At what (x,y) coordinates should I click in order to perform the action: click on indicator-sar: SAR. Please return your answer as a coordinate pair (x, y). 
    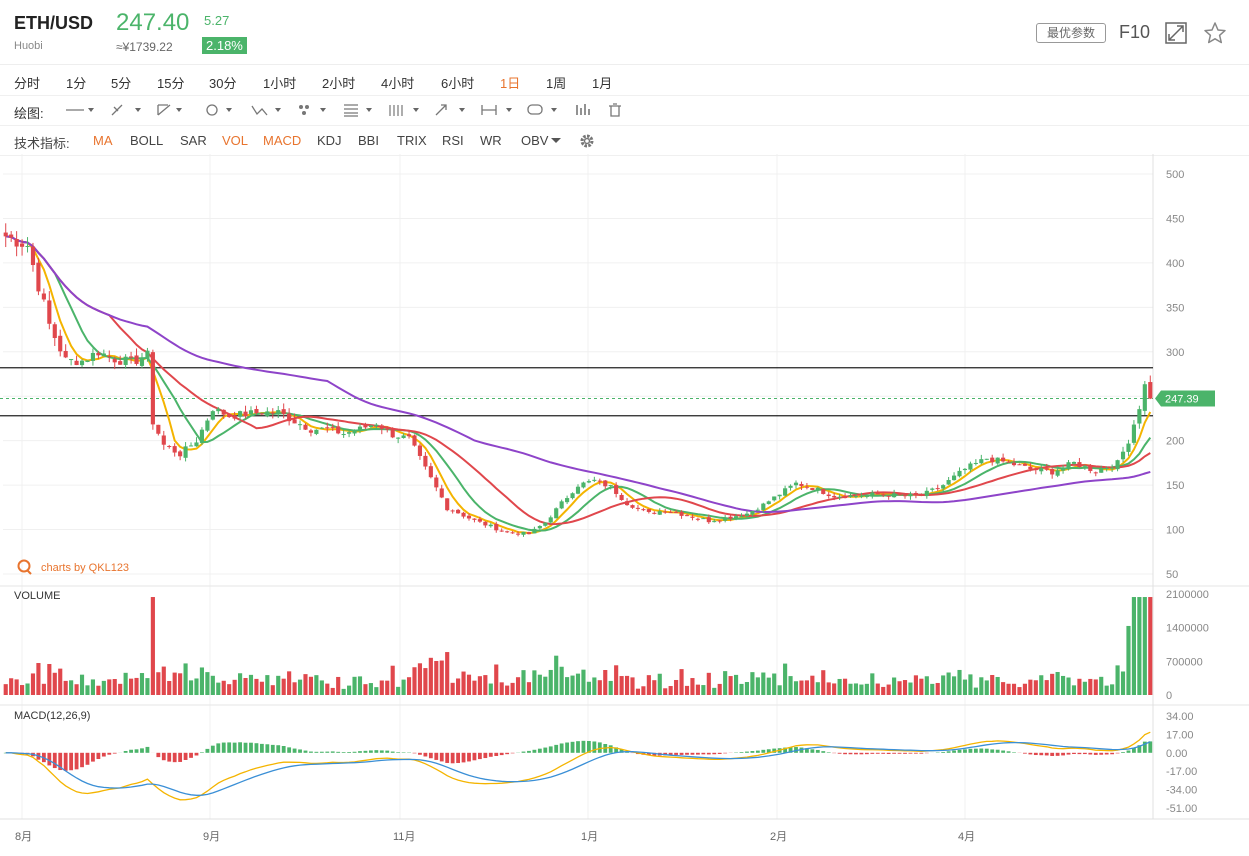
    Looking at the image, I should click on (193, 140).